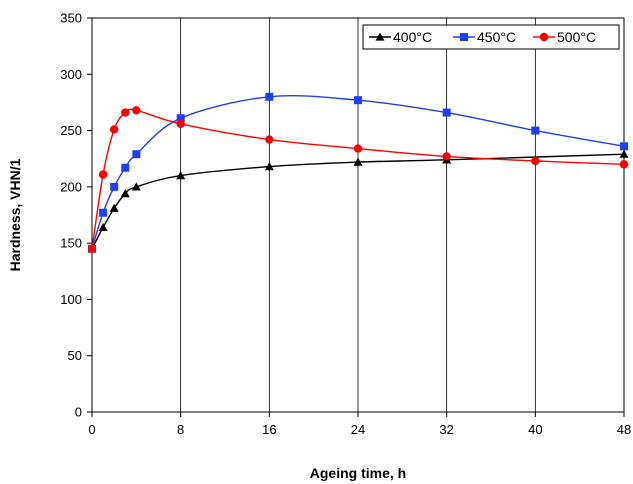 The image size is (633, 484). I want to click on x-tick-label: 32, so click(446, 429).